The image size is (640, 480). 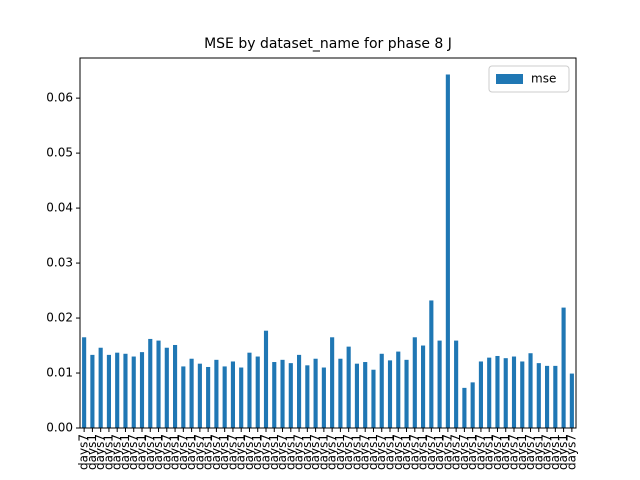 What do you see at coordinates (59, 428) in the screenshot?
I see `y-tick-label: 0.00` at bounding box center [59, 428].